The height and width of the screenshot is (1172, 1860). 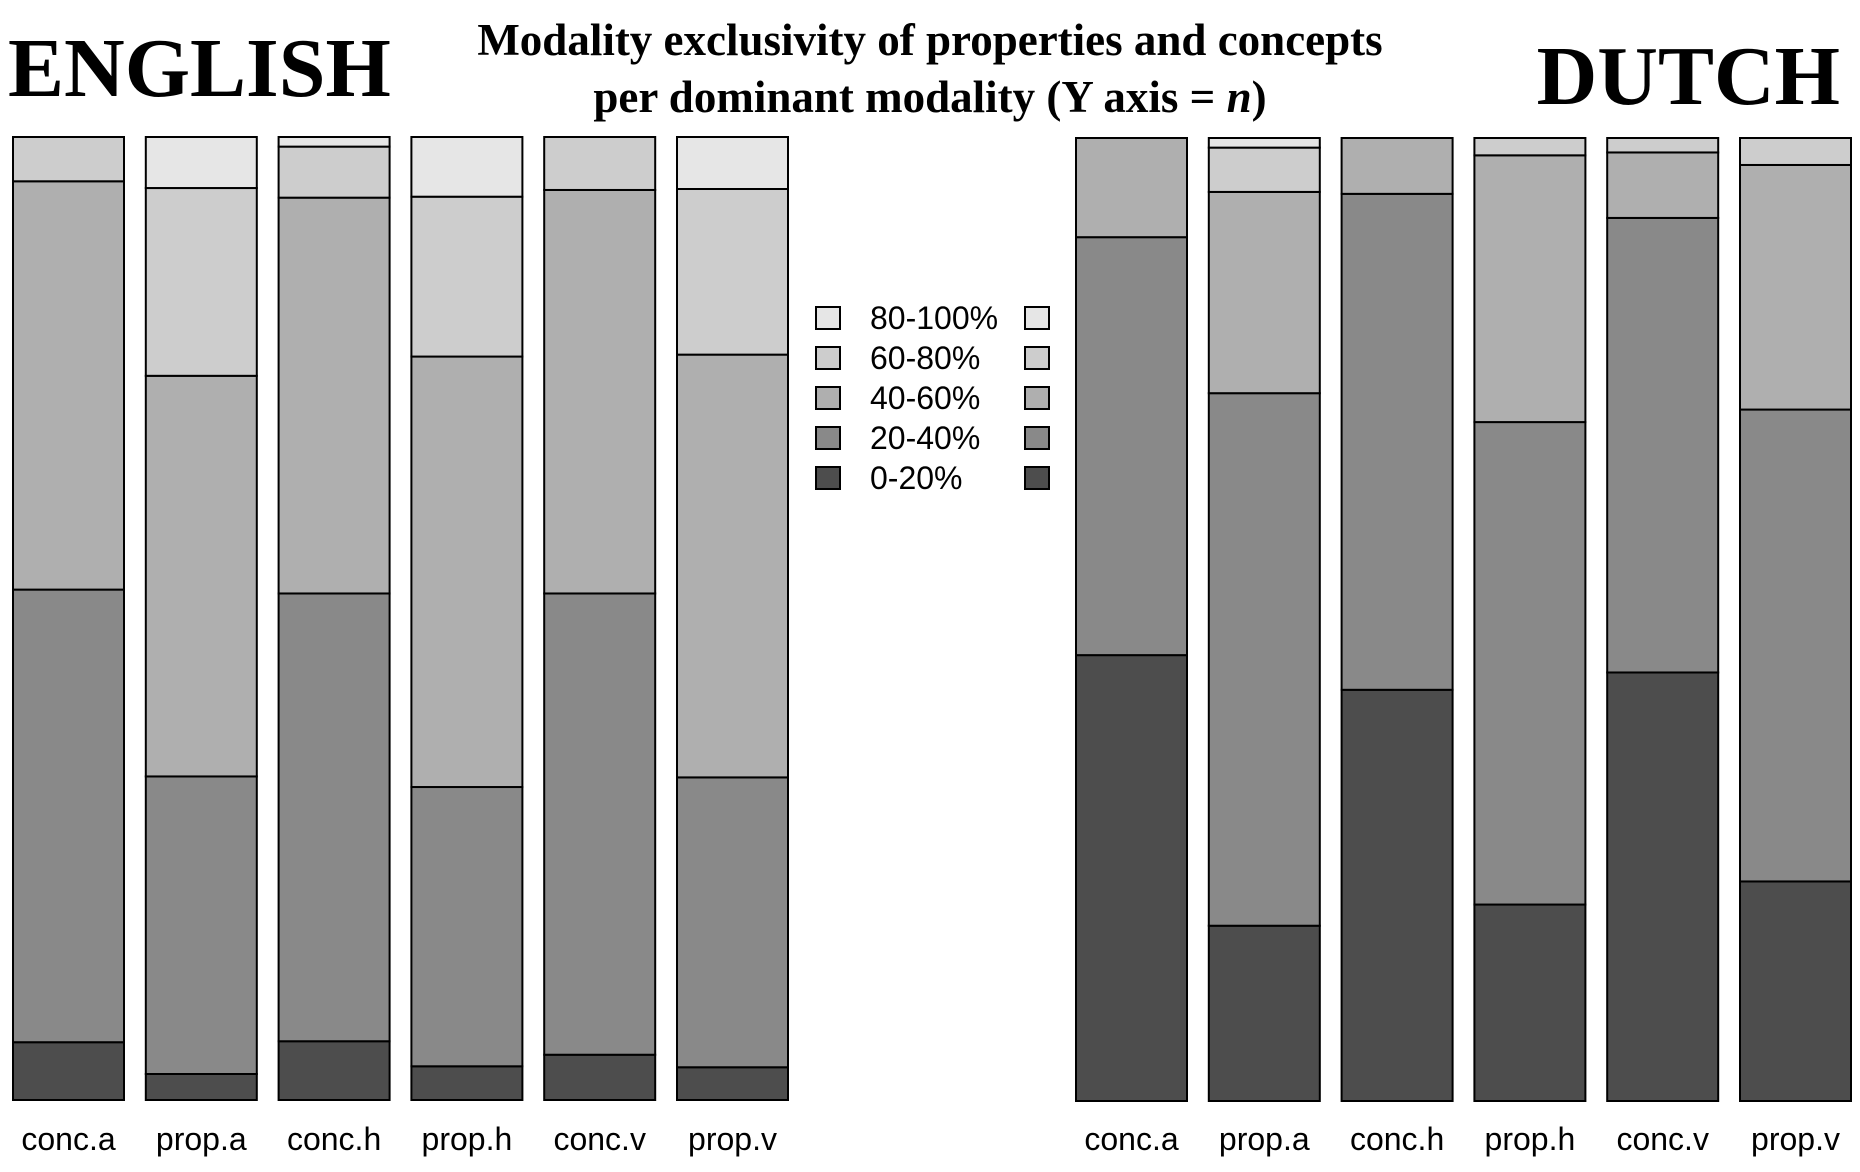 I want to click on legend-swatch-right-20-40%, so click(x=1037, y=438).